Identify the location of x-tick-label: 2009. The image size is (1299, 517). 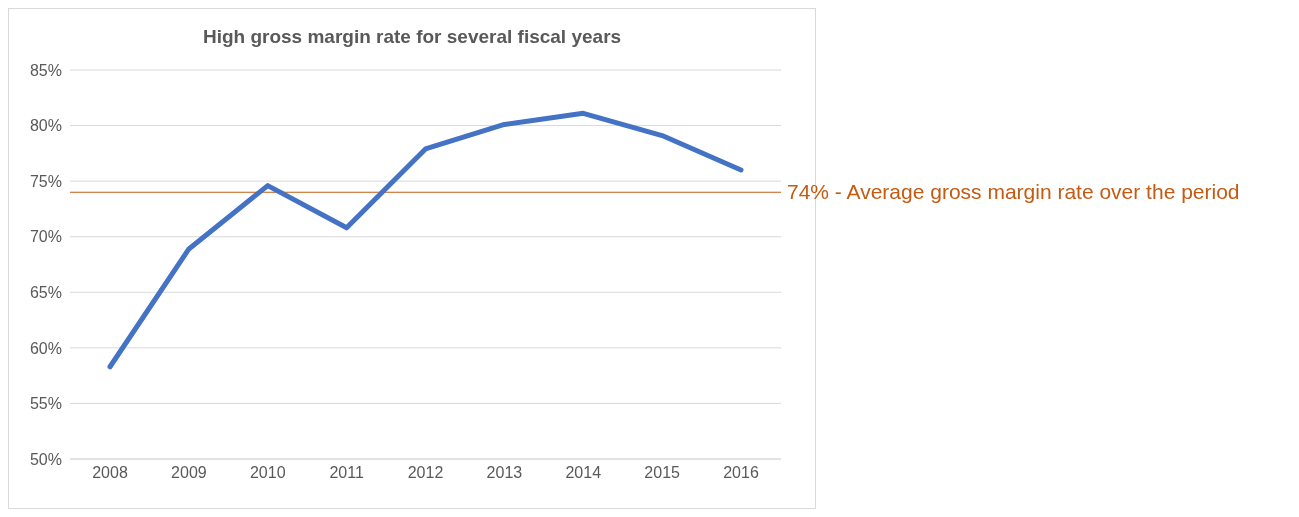
(189, 473).